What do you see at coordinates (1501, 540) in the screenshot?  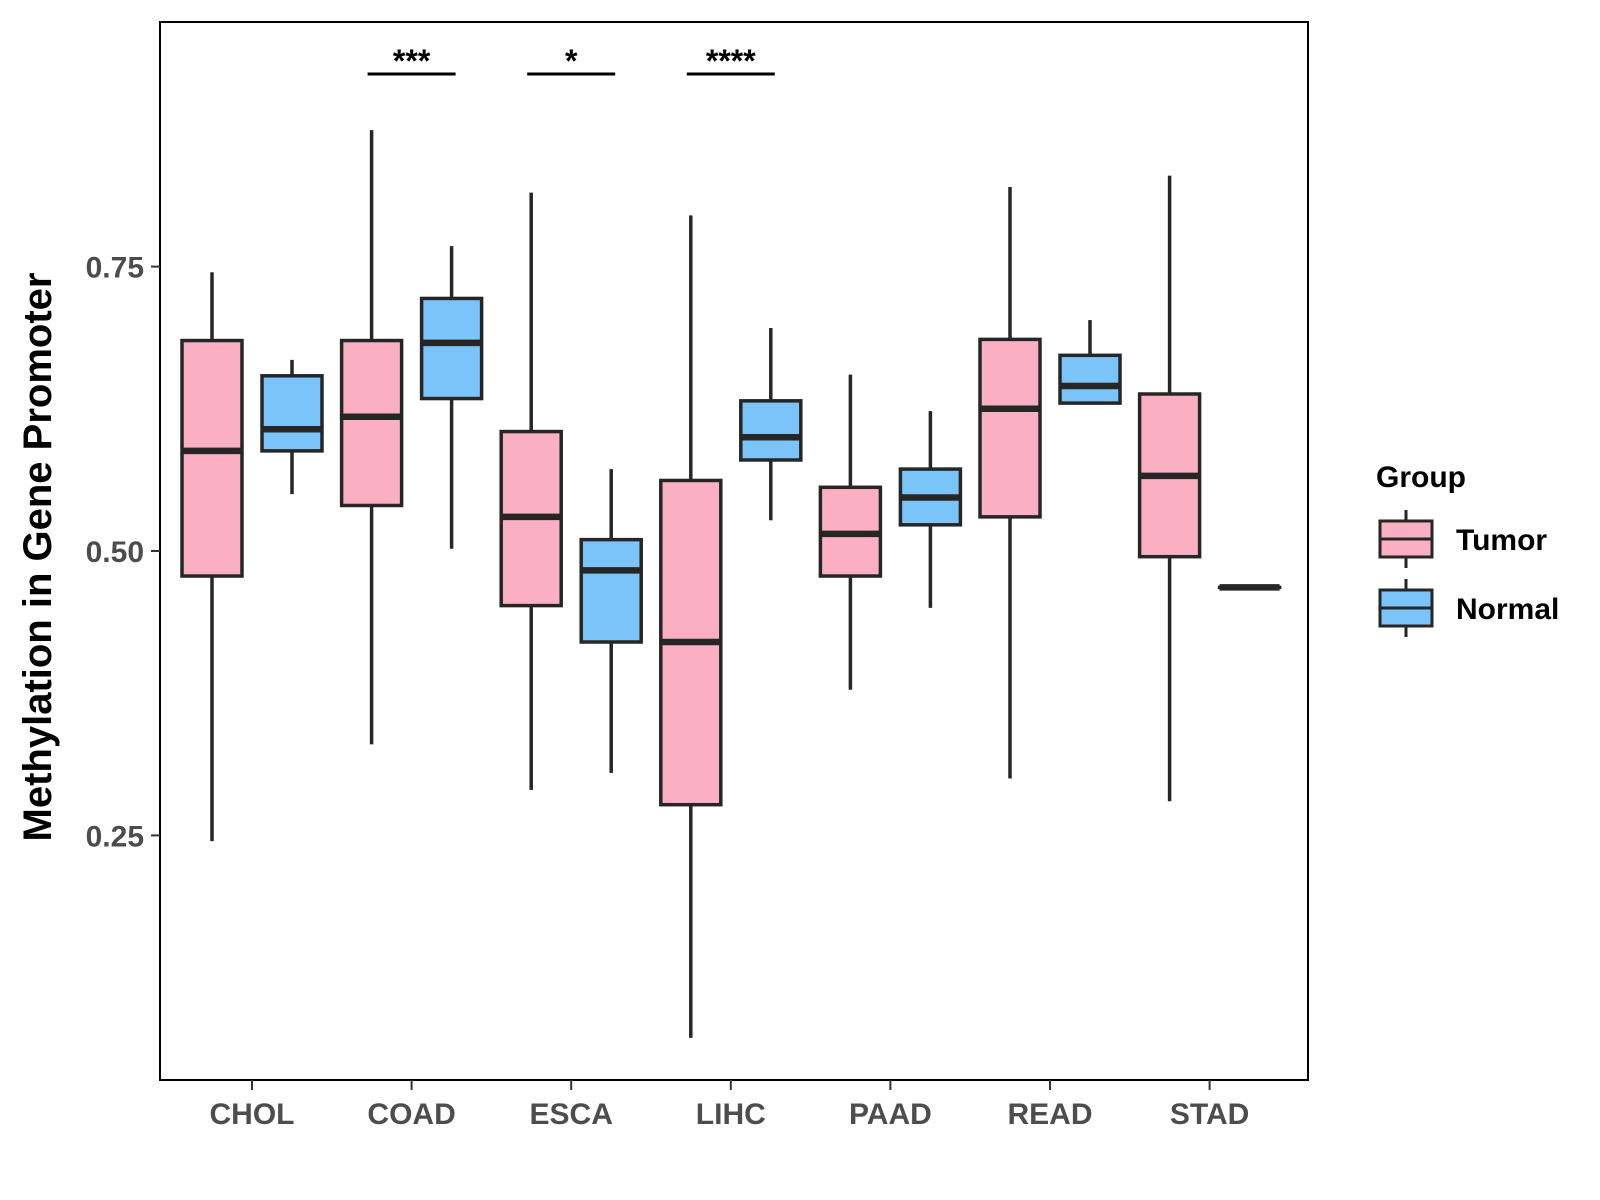 I see `legend-label: Tumor` at bounding box center [1501, 540].